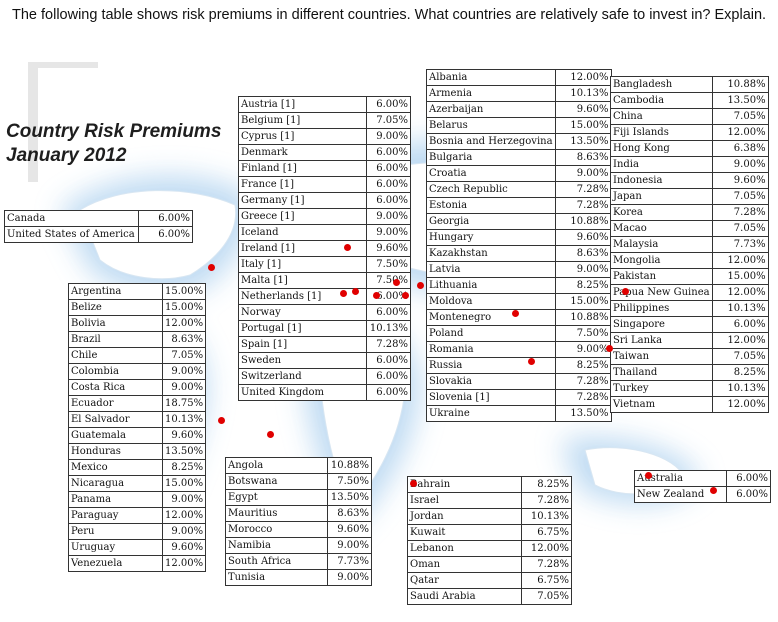 The image size is (778, 622). Describe the element at coordinates (491, 301) in the screenshot. I see `country-name: Moldova` at that location.